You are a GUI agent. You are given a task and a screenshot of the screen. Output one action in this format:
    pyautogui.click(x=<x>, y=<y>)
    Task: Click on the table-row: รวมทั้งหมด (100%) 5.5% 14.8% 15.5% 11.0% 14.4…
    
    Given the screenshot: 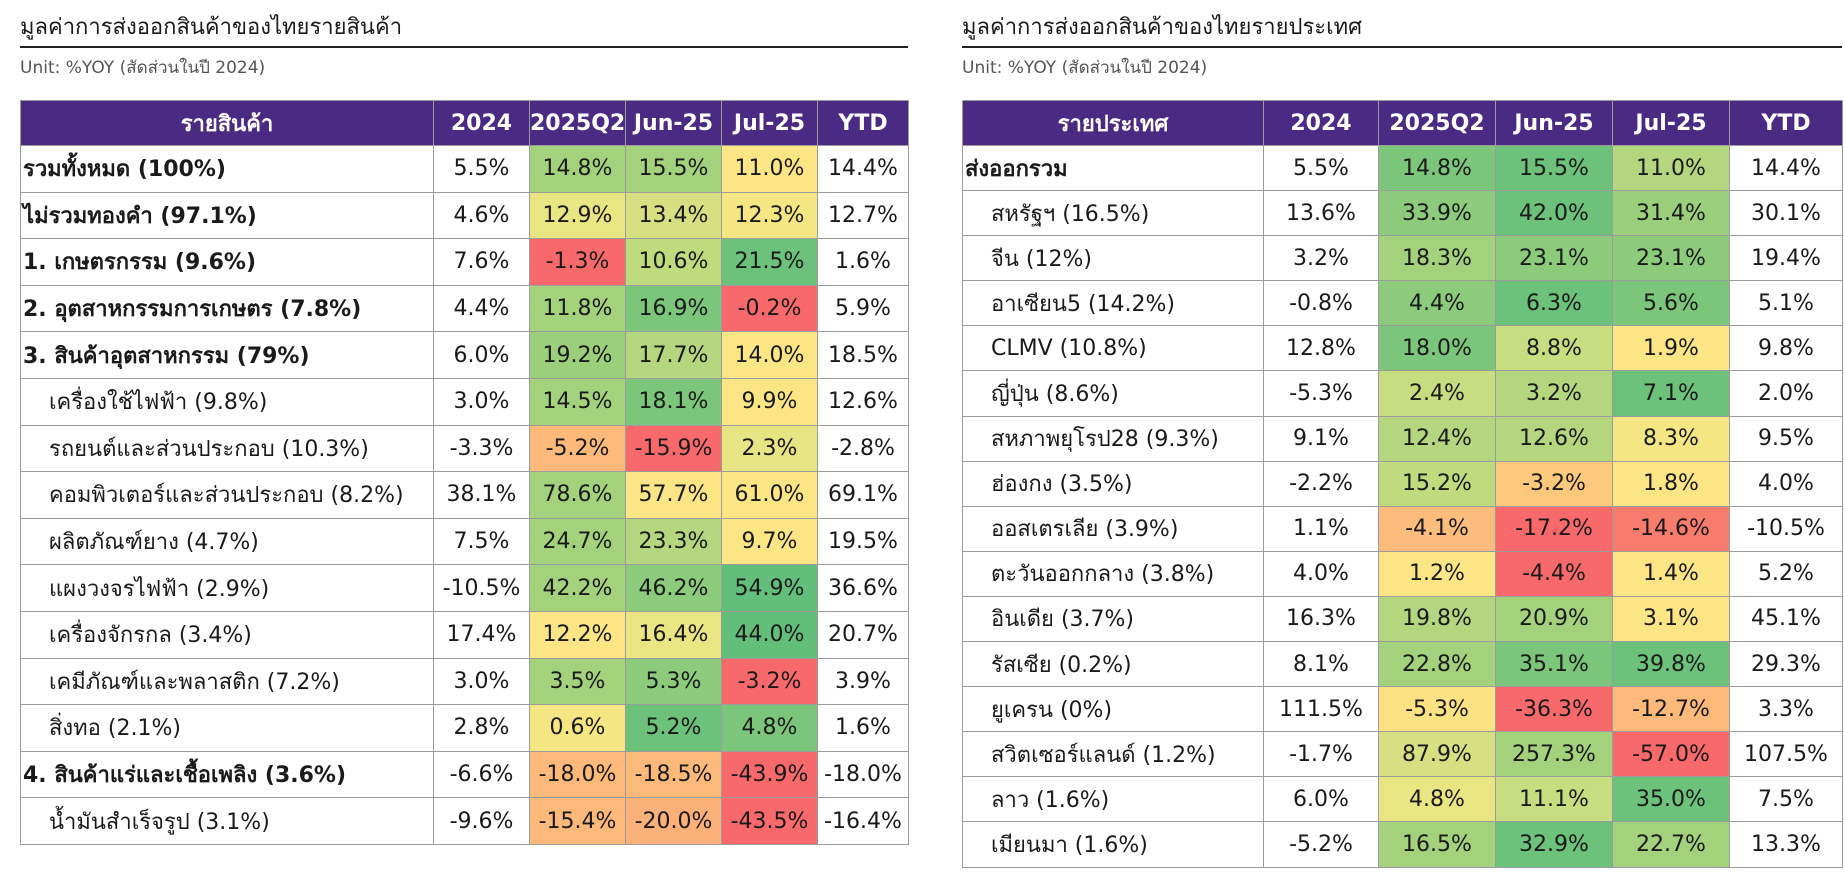 What is the action you would take?
    pyautogui.click(x=464, y=169)
    